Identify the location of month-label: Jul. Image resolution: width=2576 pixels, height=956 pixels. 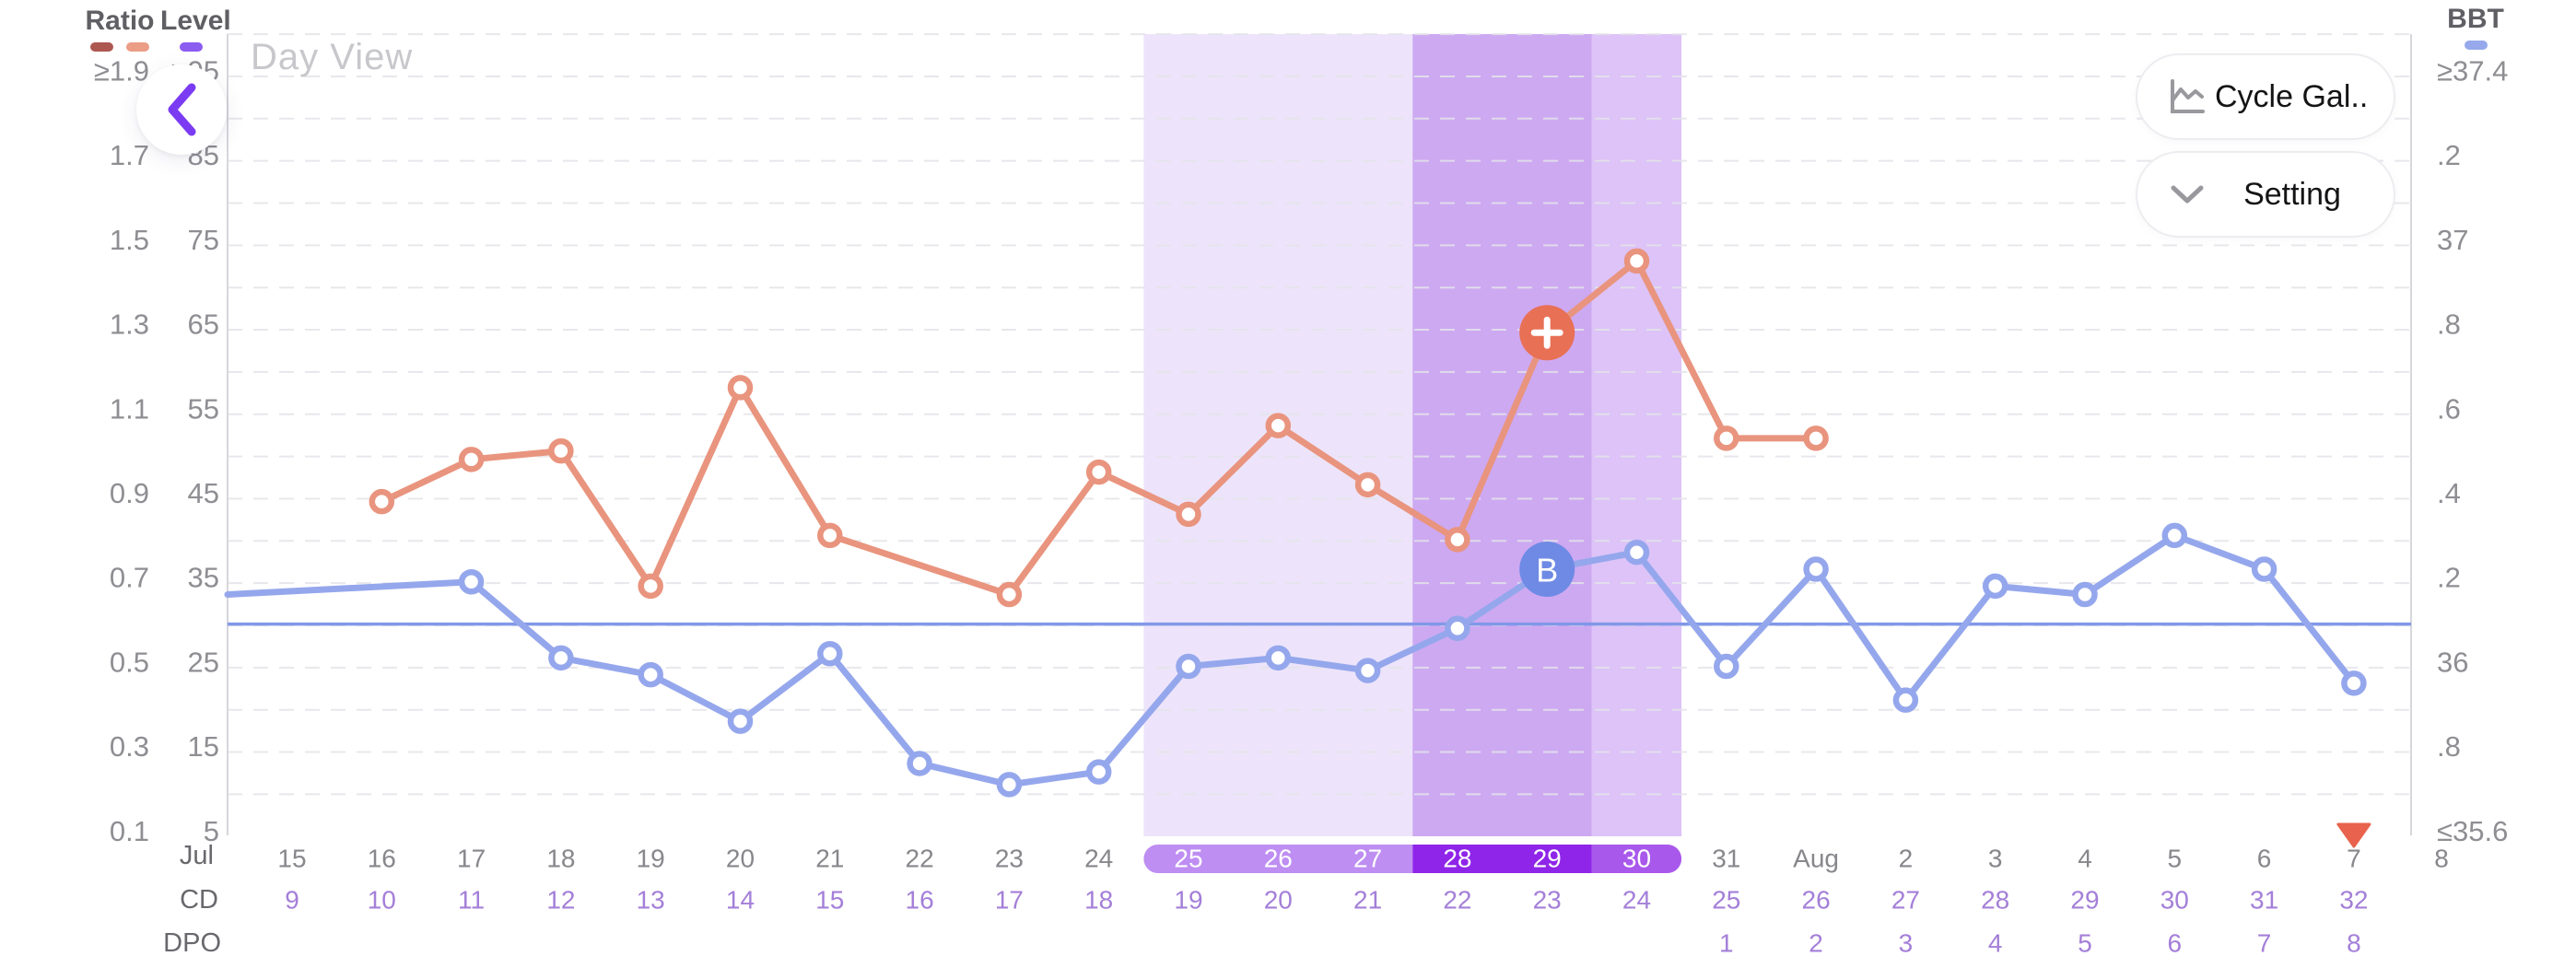
(197, 855).